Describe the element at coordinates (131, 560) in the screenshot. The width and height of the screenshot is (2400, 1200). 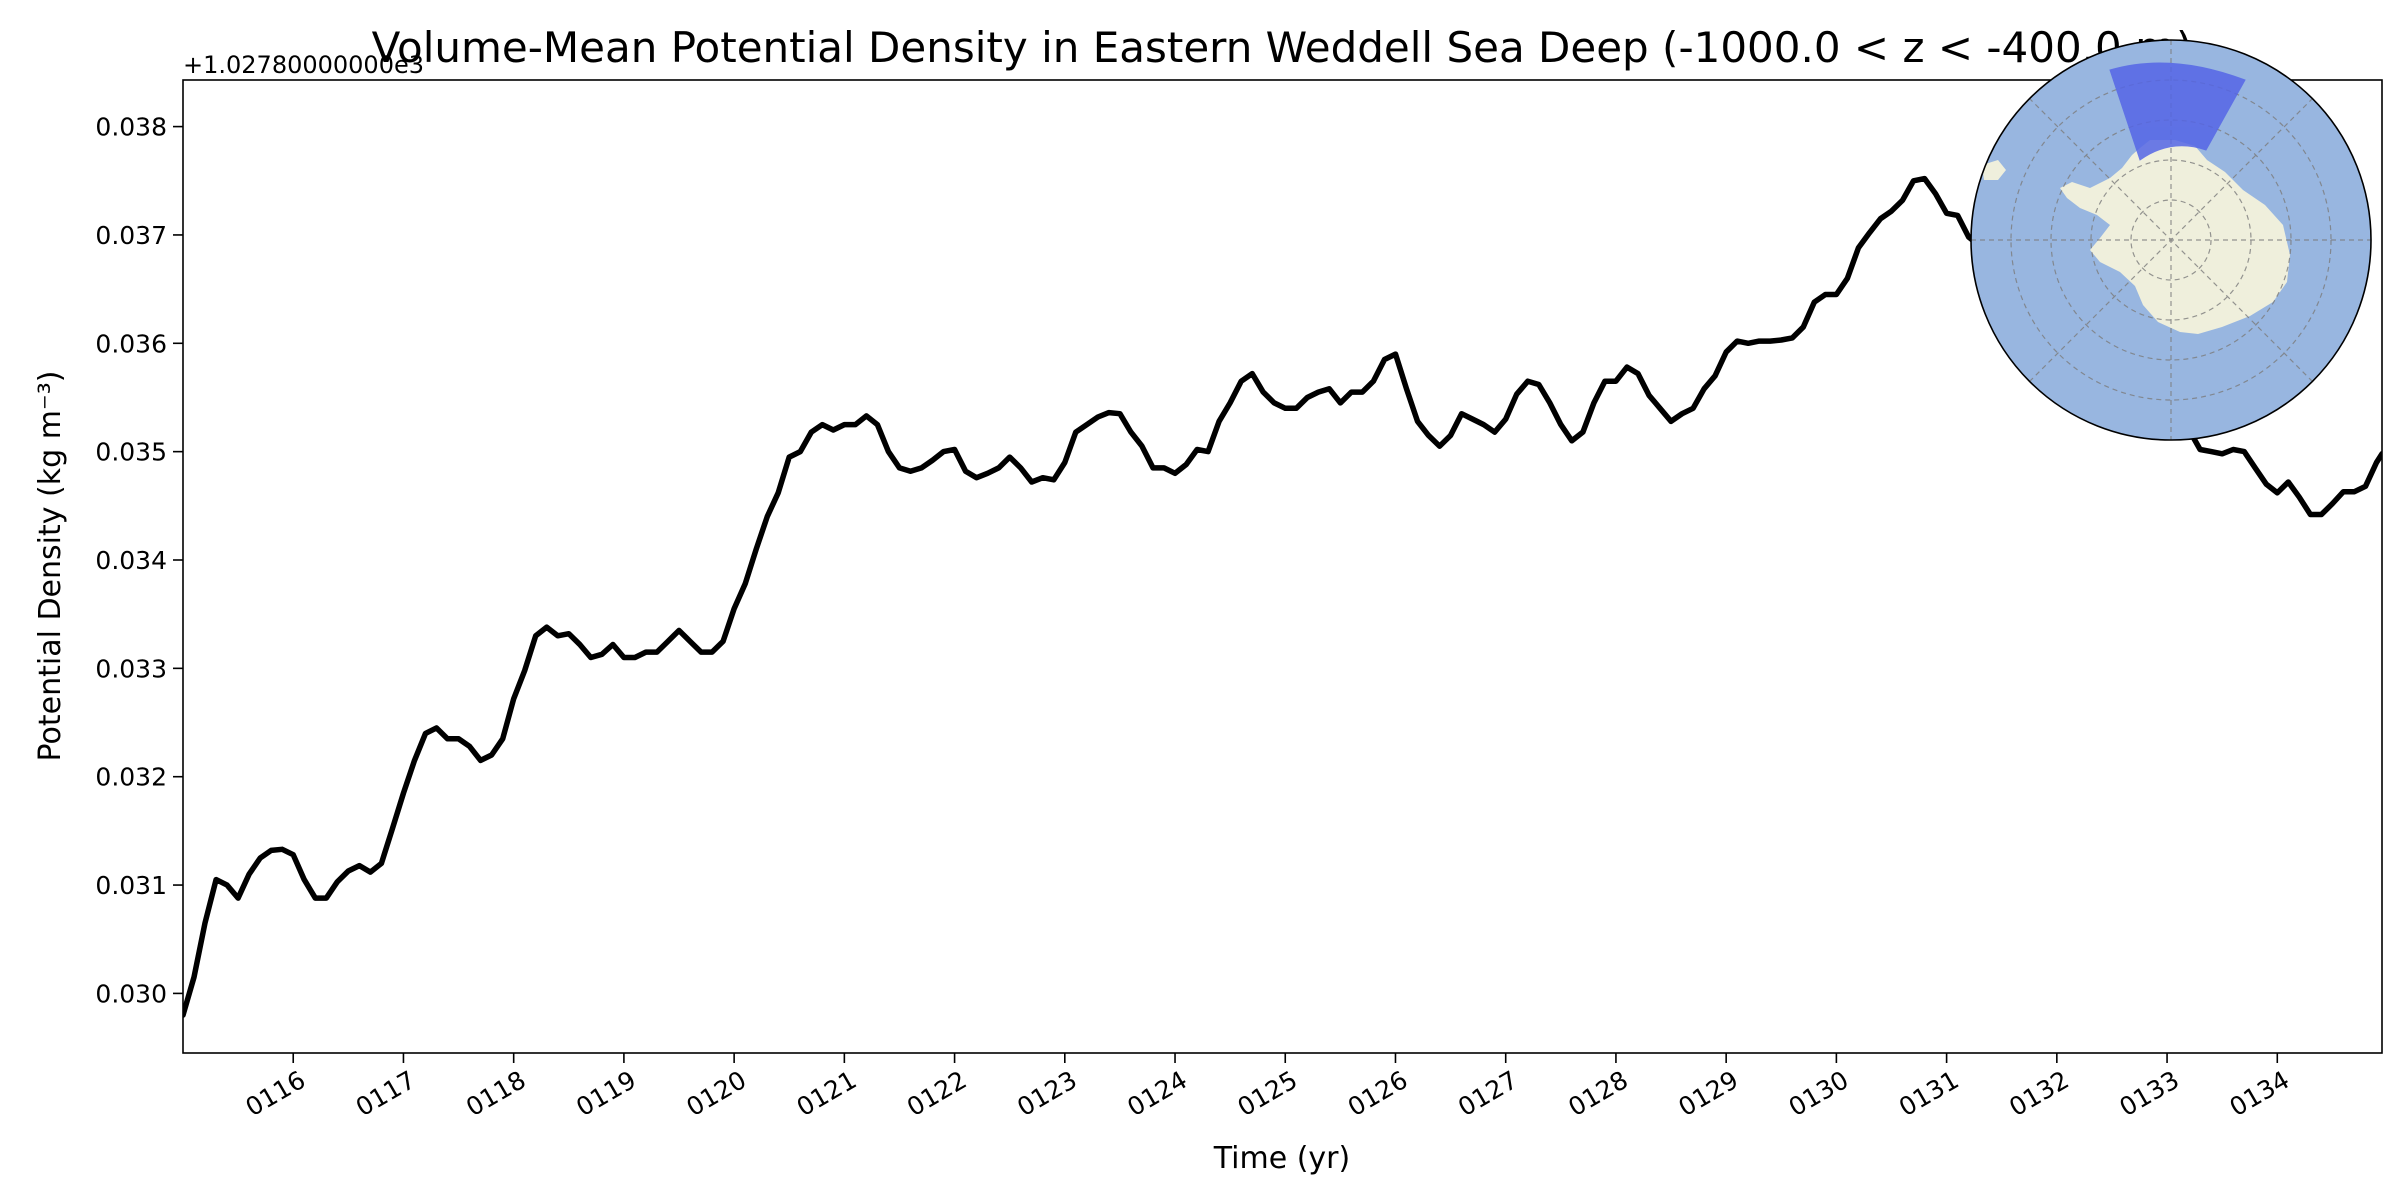
I see `y-tick-label: 0.034` at that location.